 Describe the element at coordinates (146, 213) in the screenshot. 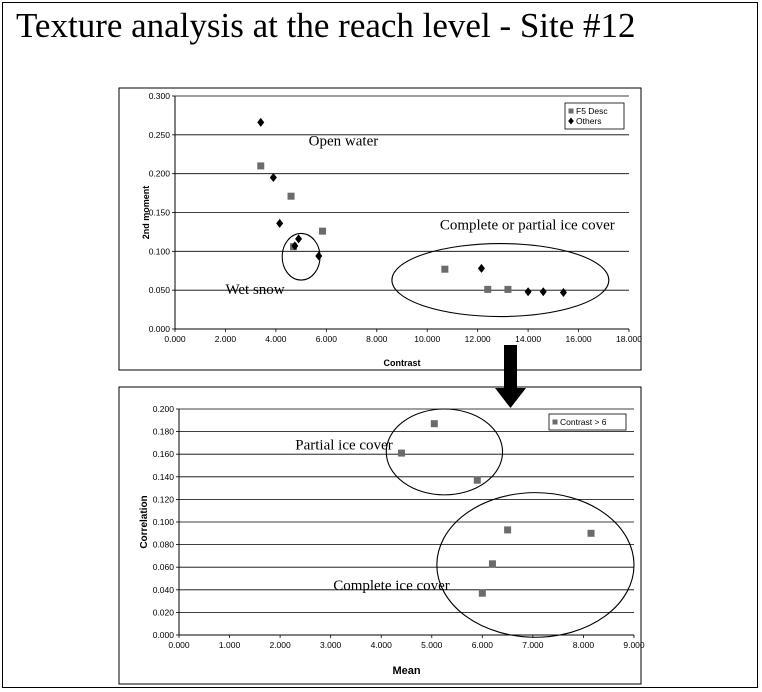

I see `chart-1-y-axis-title: 2nd moment` at that location.